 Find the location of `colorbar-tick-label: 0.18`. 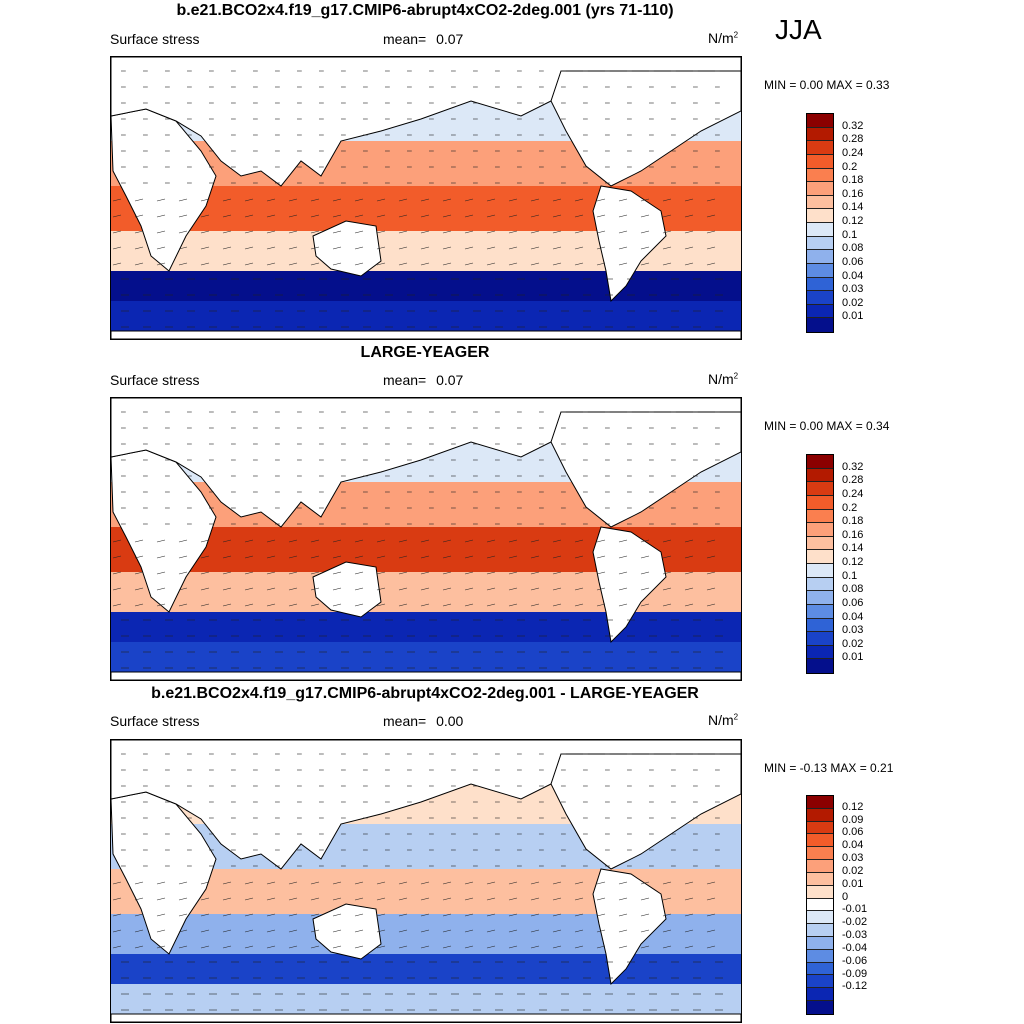

colorbar-tick-label: 0.18 is located at coordinates (853, 521).